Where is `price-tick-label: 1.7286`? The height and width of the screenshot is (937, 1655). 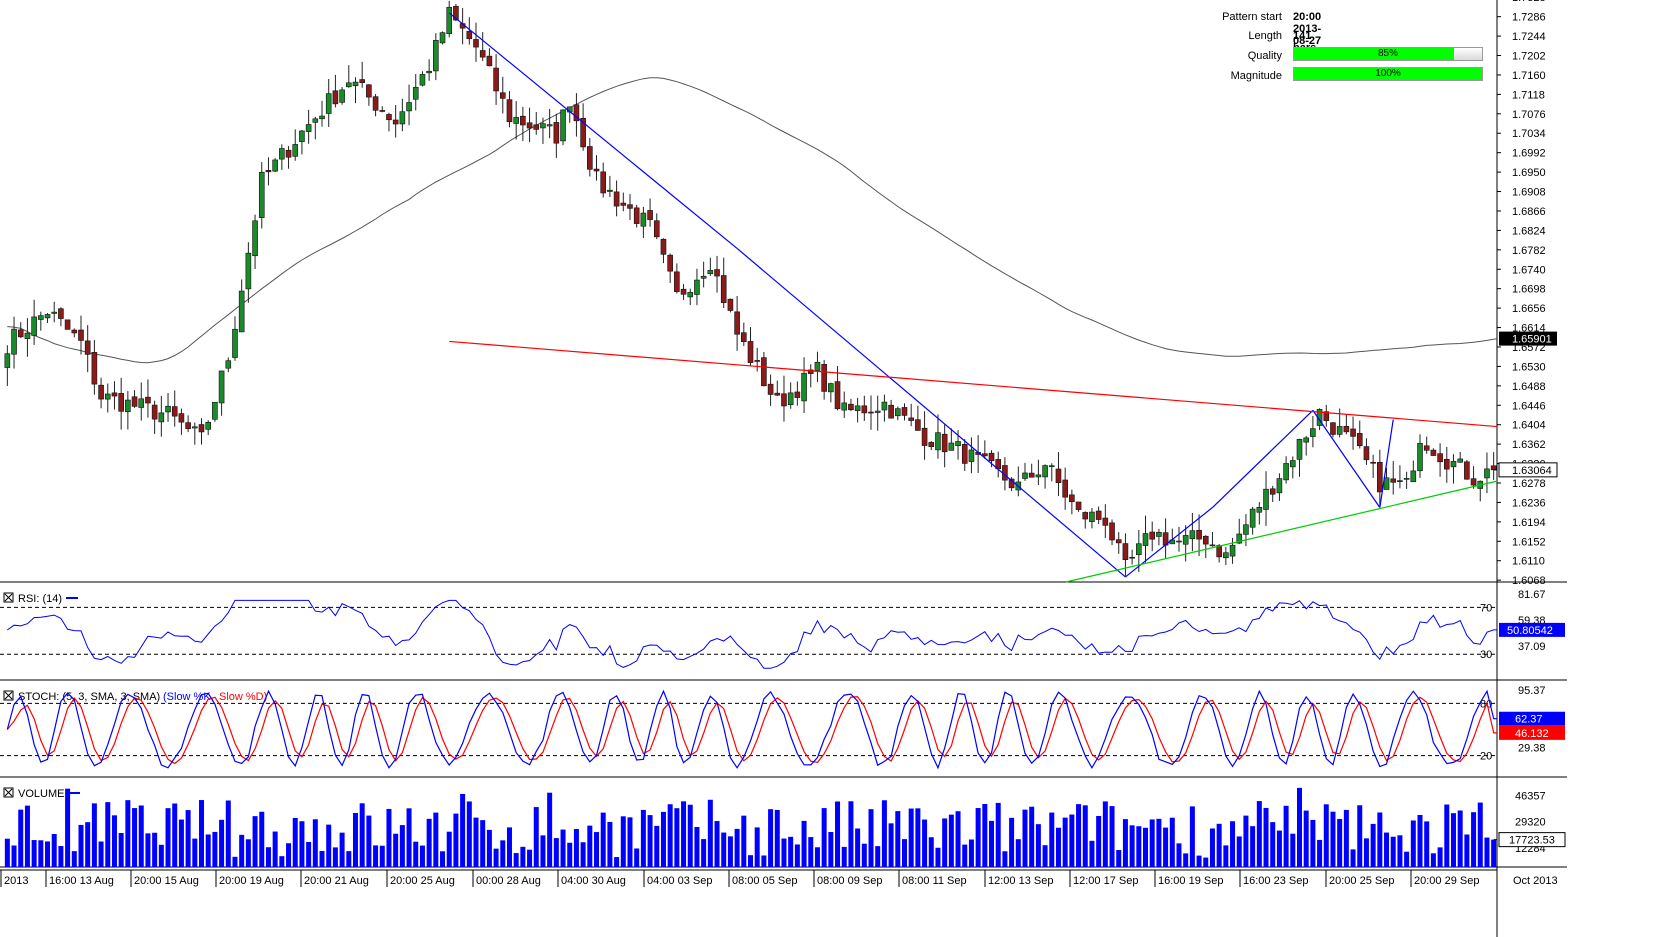
price-tick-label: 1.7286 is located at coordinates (1529, 18).